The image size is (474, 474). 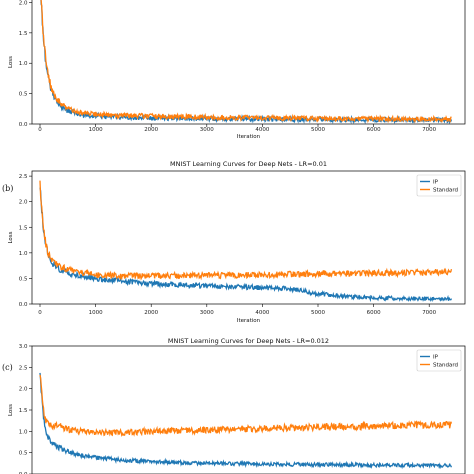 What do you see at coordinates (23, 347) in the screenshot?
I see `y-tick-label: 3.0` at bounding box center [23, 347].